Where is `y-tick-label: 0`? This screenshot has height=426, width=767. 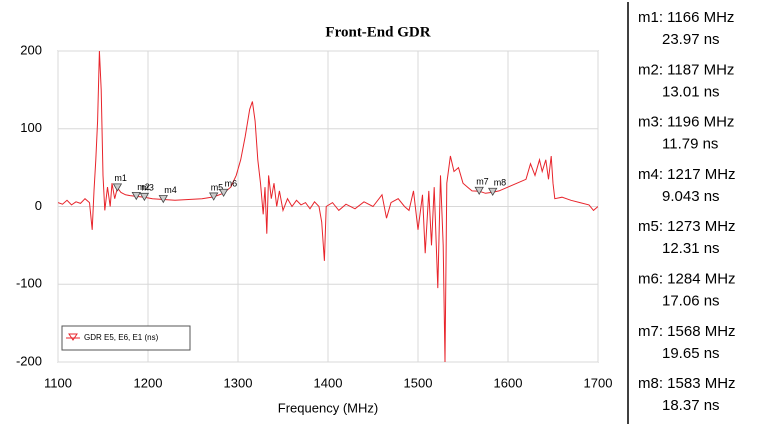 y-tick-label: 0 is located at coordinates (38, 205).